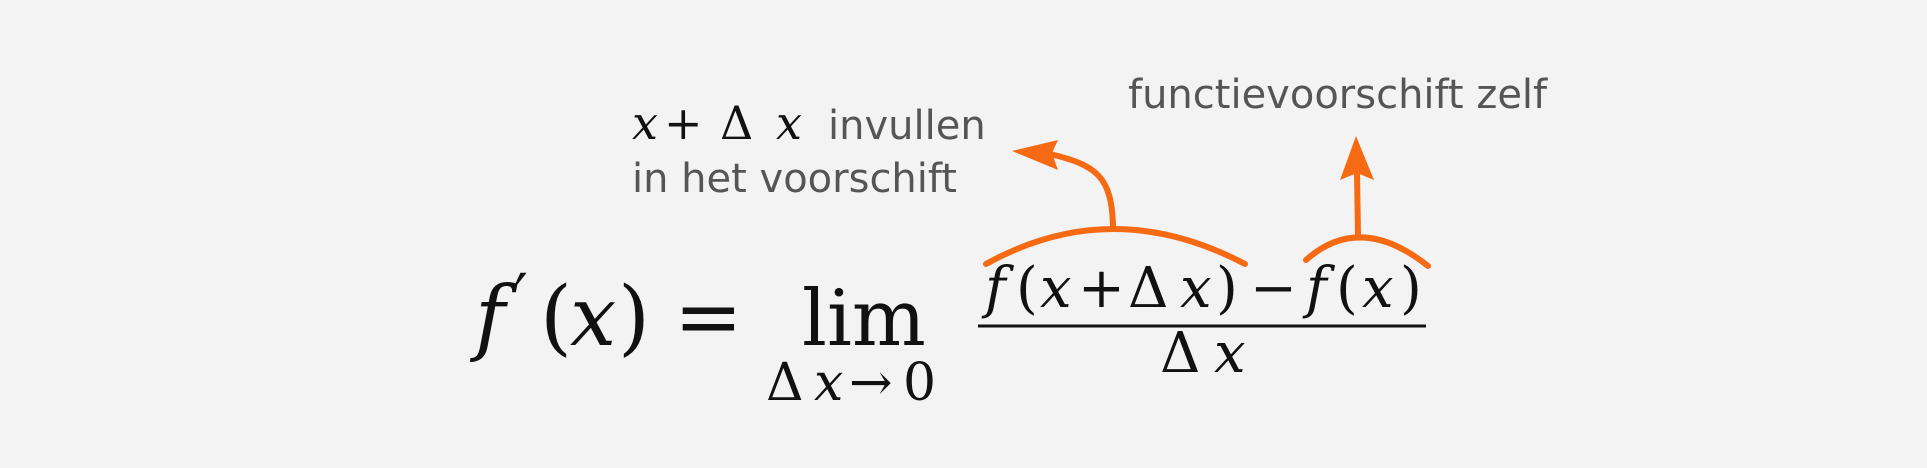 The height and width of the screenshot is (468, 1927). What do you see at coordinates (1101, 288) in the screenshot?
I see `num-plus: +` at bounding box center [1101, 288].